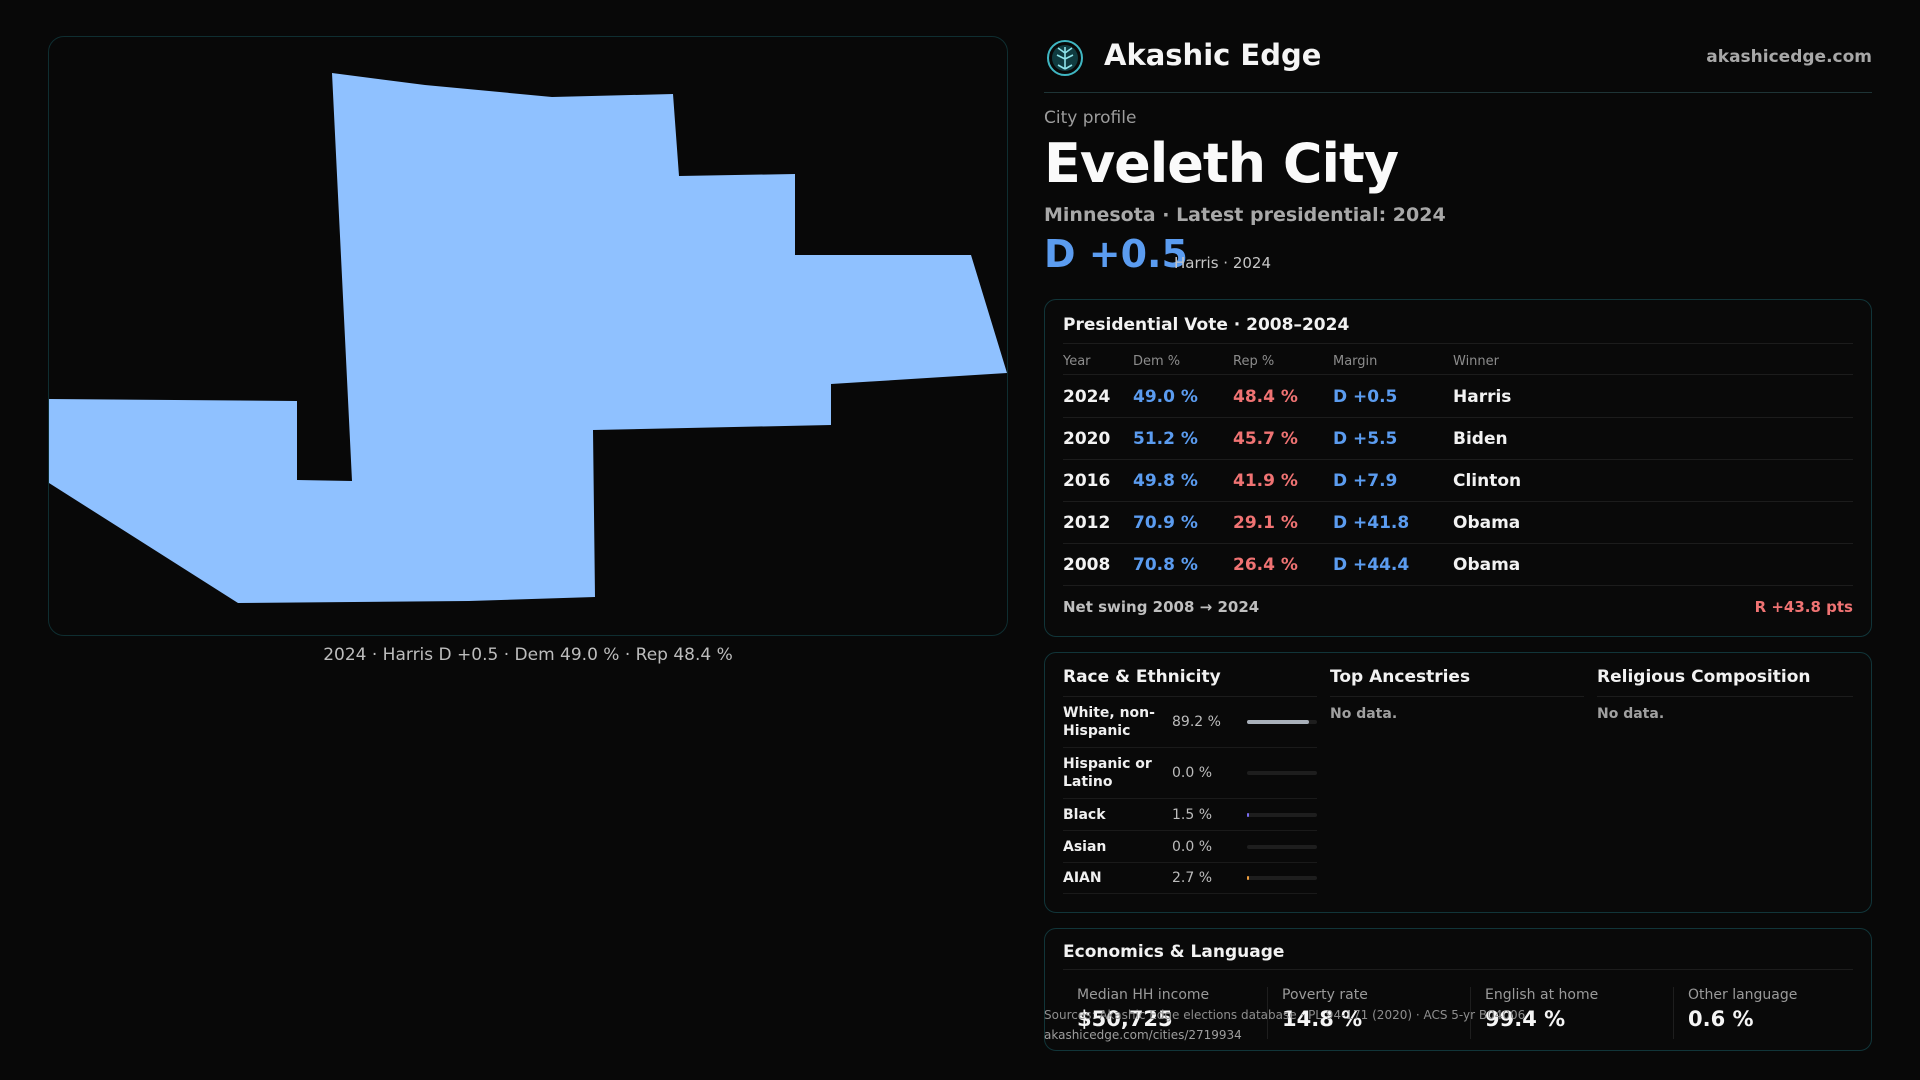  I want to click on stat-value: 99.4 %, so click(1525, 1019).